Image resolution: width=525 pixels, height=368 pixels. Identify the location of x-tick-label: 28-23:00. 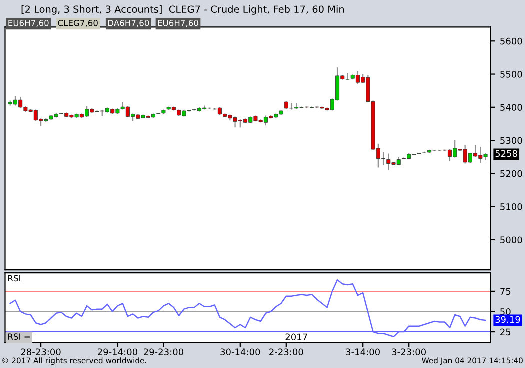
(41, 352).